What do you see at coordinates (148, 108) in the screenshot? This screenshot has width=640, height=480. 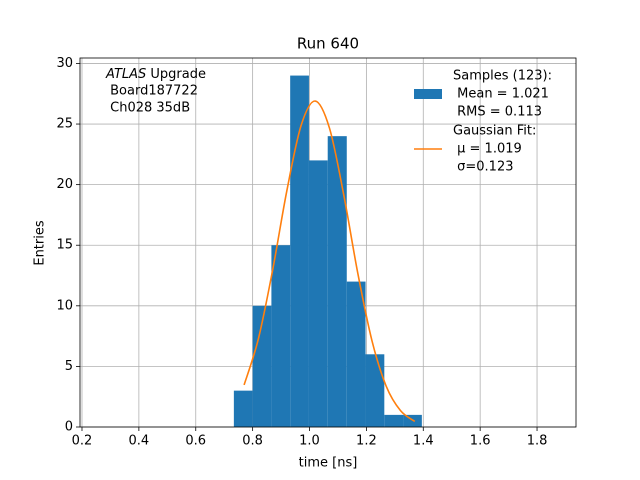 I see `annotation: Ch028 35dB` at bounding box center [148, 108].